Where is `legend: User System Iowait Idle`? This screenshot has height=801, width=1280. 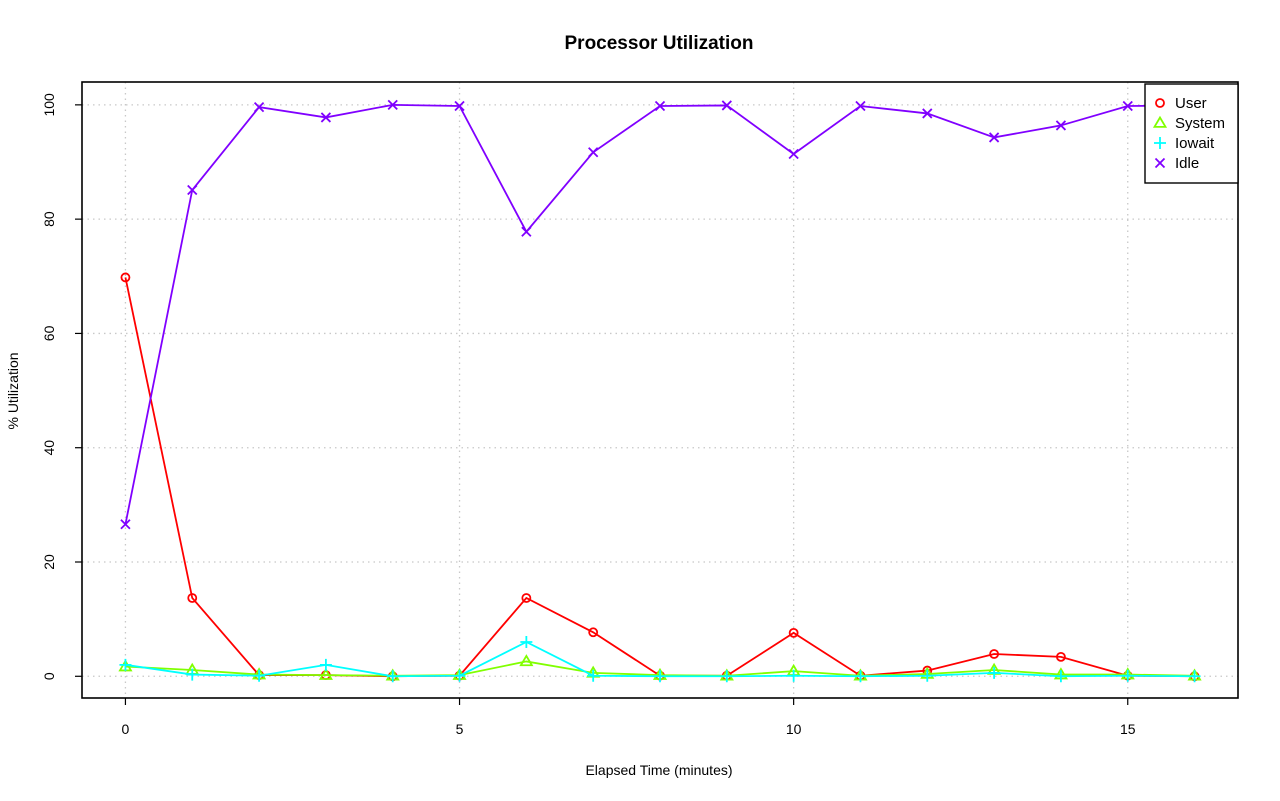 legend: User System Iowait Idle is located at coordinates (1191, 133).